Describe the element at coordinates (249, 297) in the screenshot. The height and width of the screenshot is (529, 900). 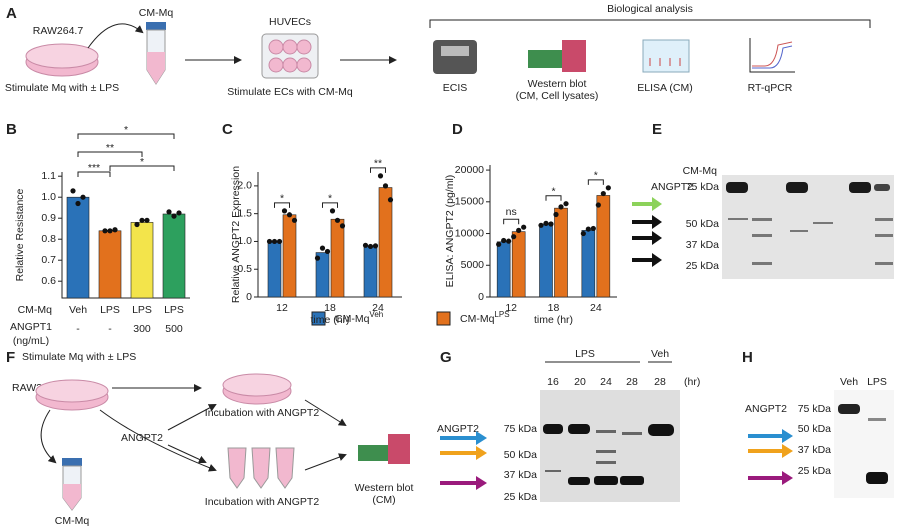
I see `y-tick-label: 0` at that location.